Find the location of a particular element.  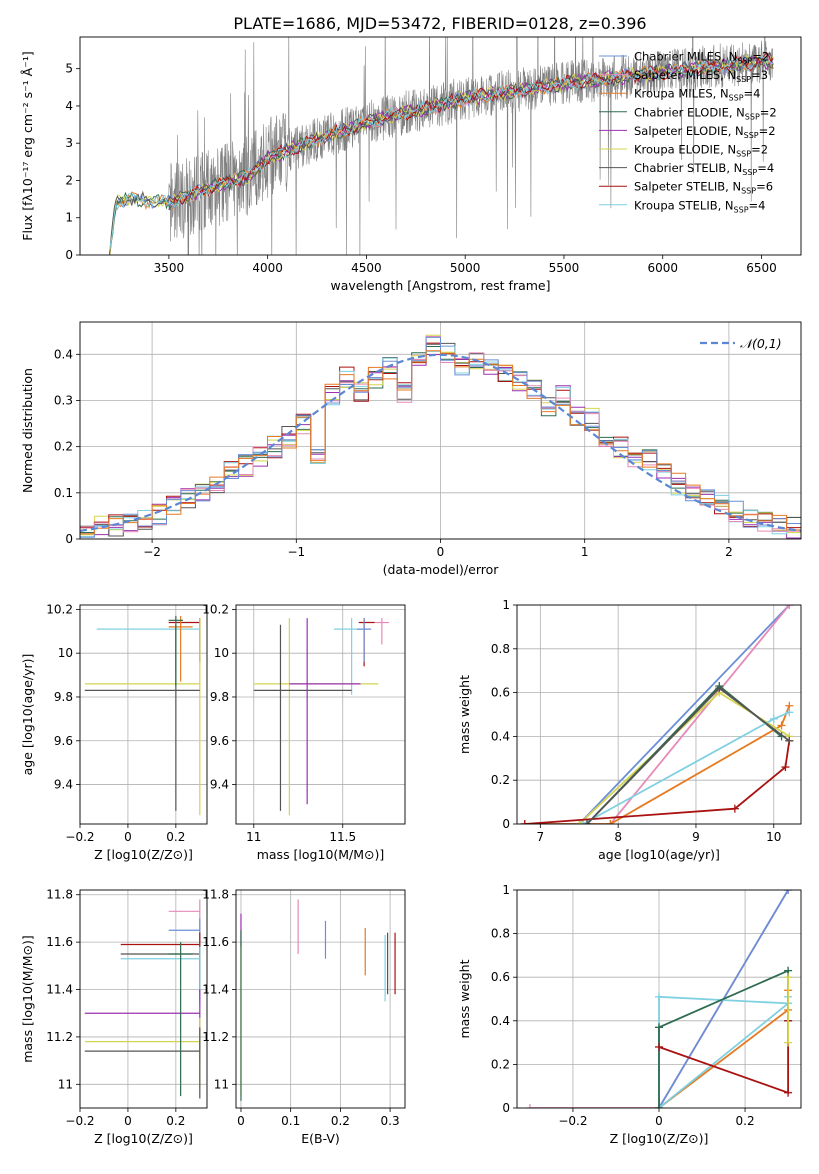

x-tick-label: −2 is located at coordinates (152, 552).